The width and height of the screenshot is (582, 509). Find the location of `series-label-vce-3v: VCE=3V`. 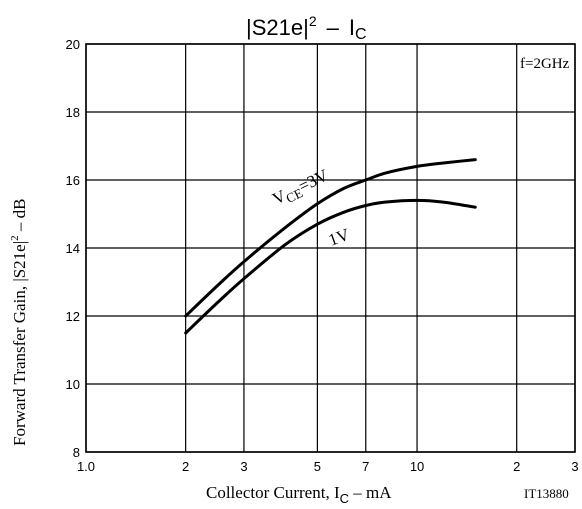

series-label-vce-3v: VCE=3V is located at coordinates (301, 188).